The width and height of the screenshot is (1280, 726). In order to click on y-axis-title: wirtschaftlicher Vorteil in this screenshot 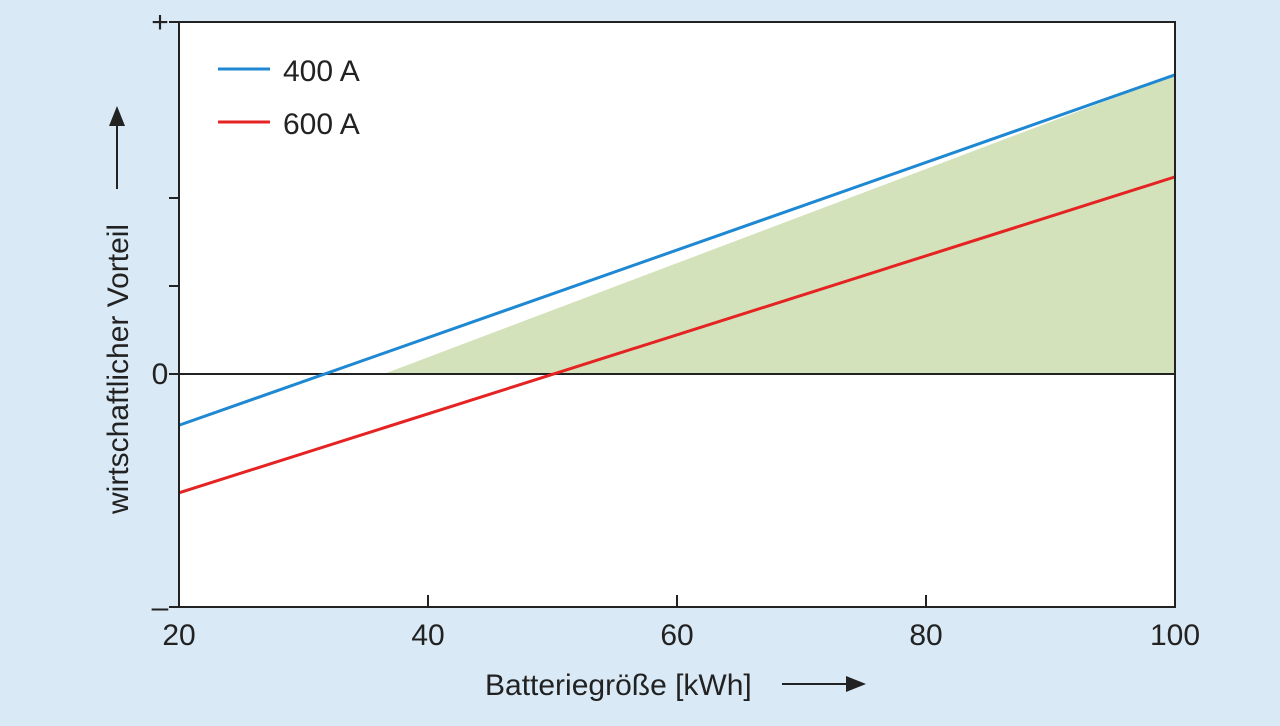, I will do `click(118, 369)`.